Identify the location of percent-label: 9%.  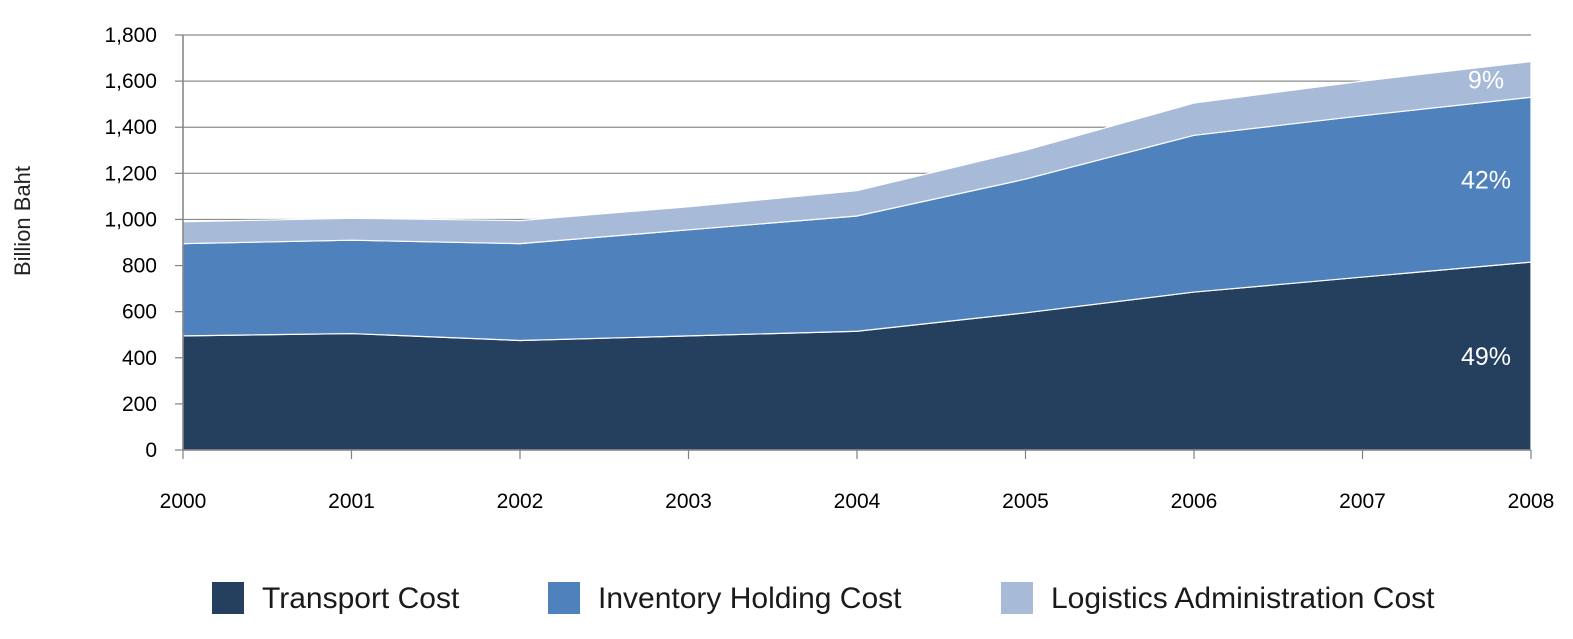
(1486, 81).